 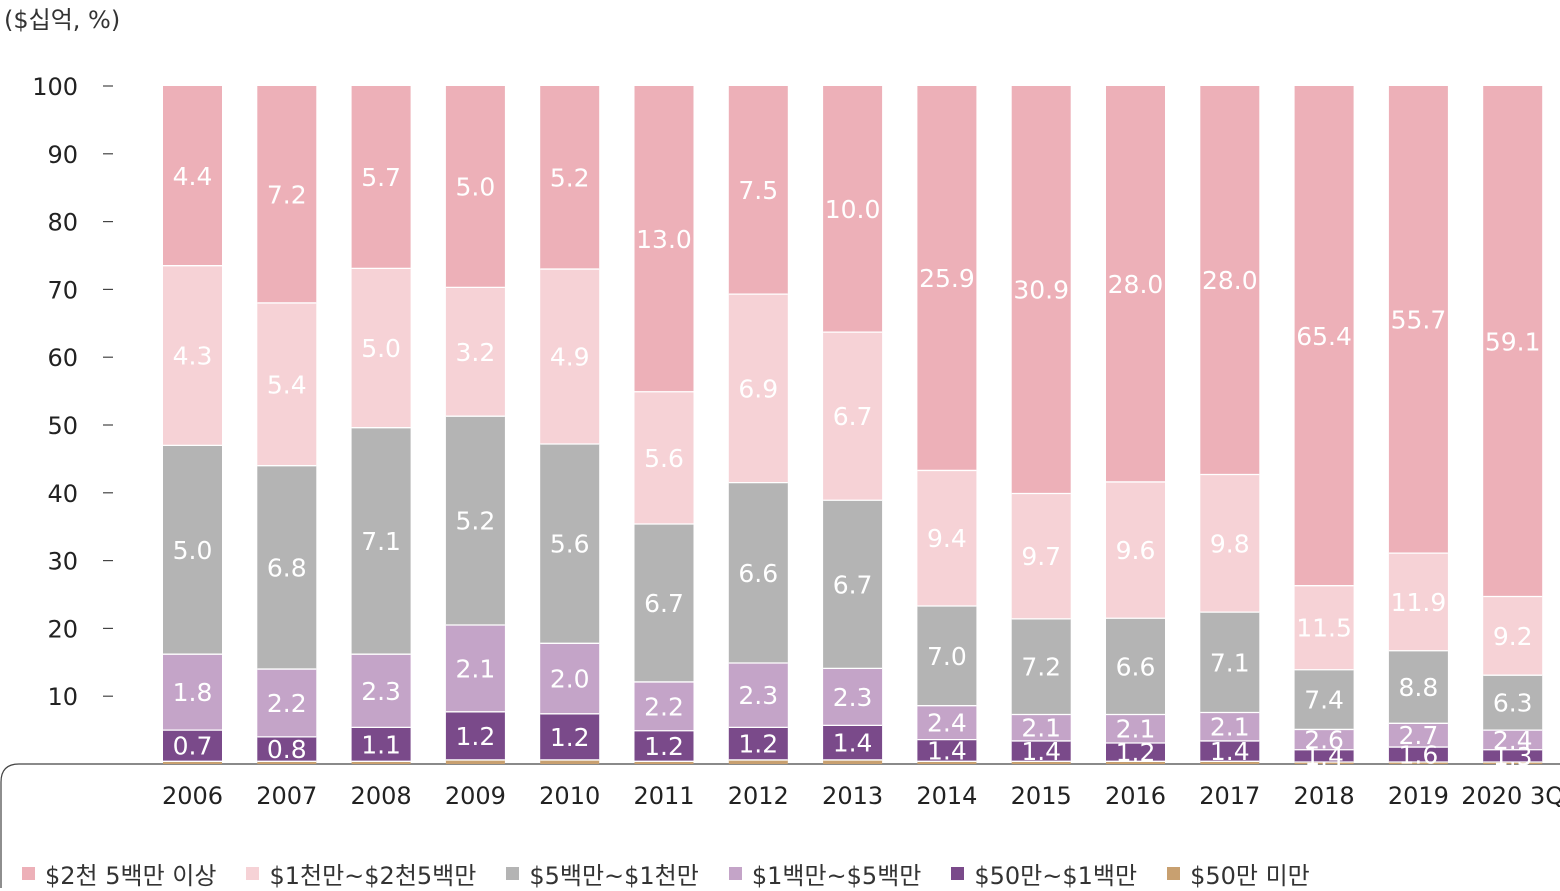 What do you see at coordinates (55, 87) in the screenshot?
I see `y-tick-label: 100` at bounding box center [55, 87].